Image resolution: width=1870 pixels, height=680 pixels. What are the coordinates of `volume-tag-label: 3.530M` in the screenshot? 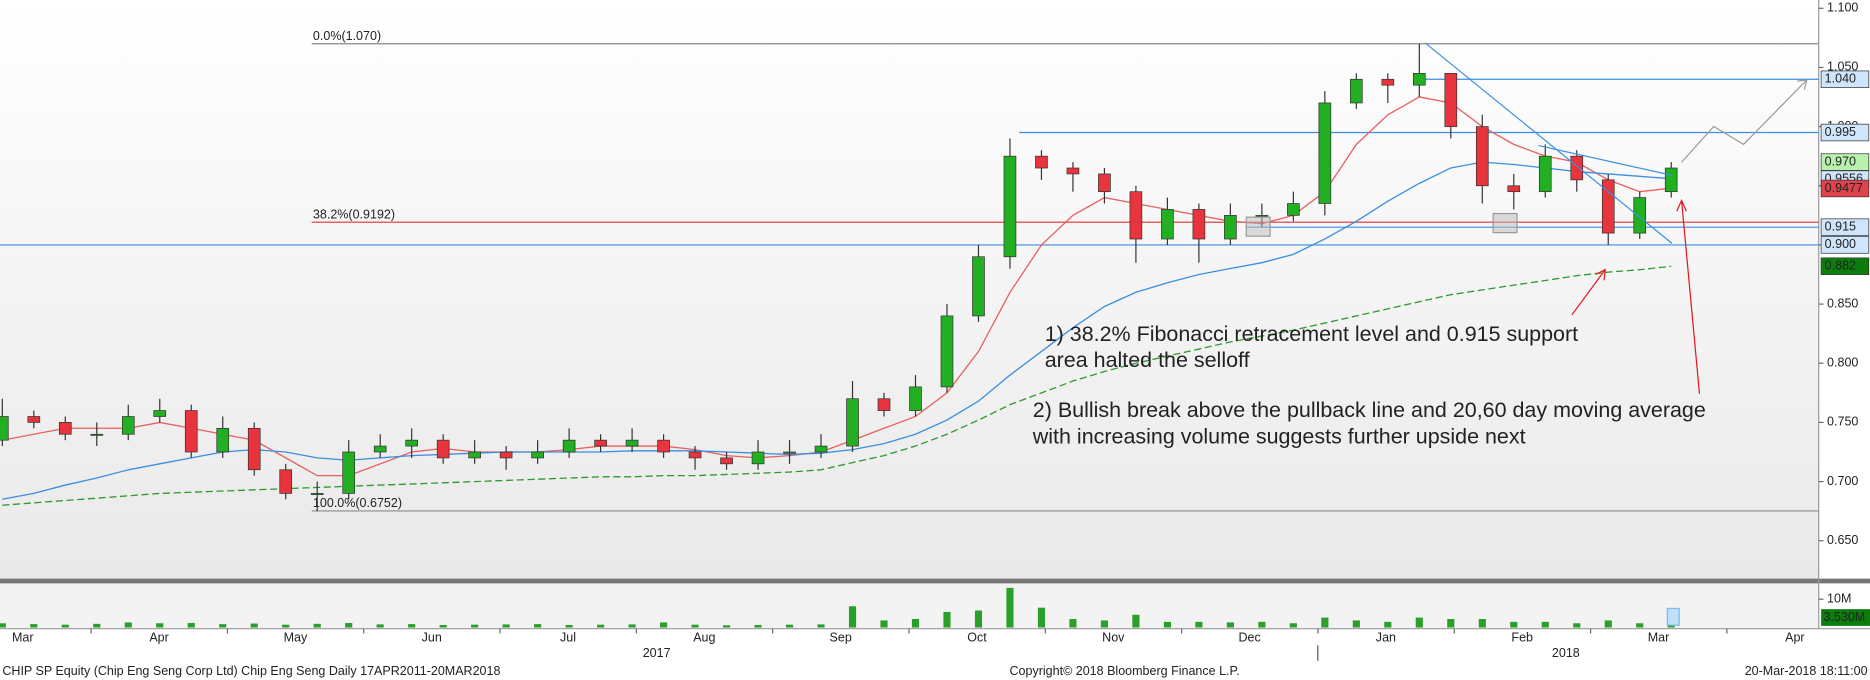 It's located at (1844, 617).